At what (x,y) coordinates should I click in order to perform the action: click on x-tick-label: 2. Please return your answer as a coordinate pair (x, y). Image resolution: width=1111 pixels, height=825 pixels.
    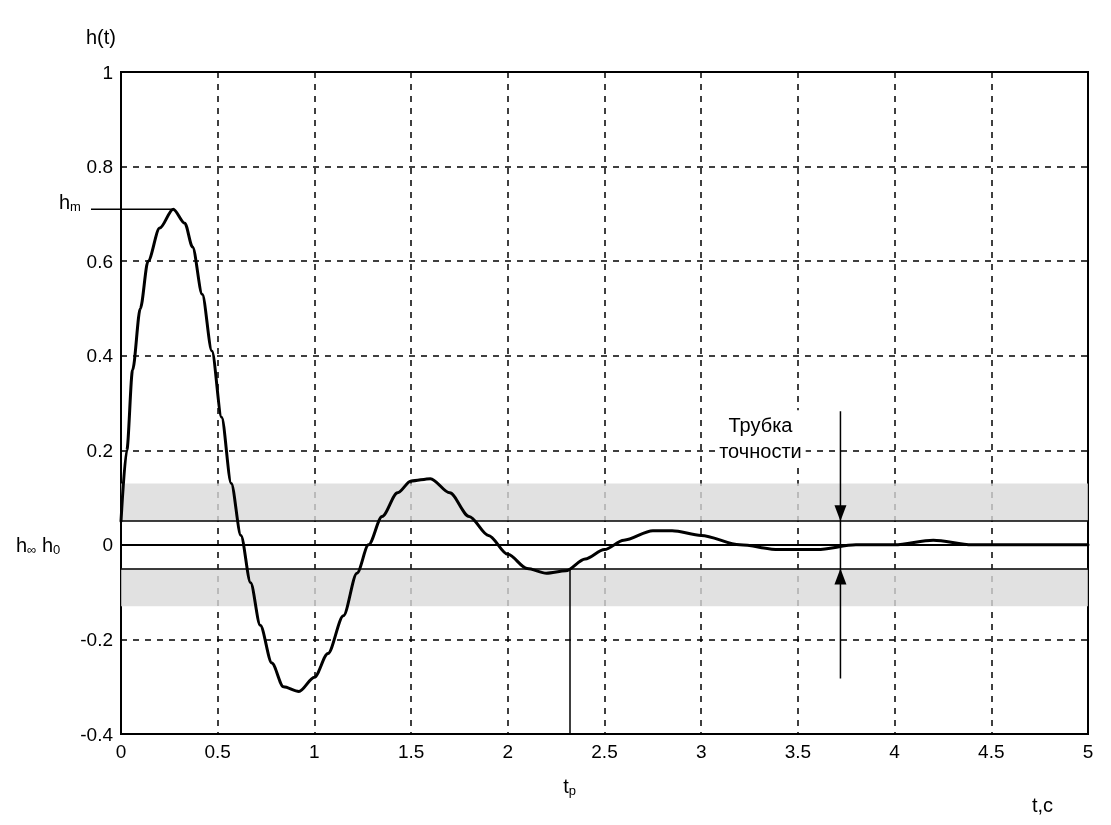
    Looking at the image, I should click on (508, 751).